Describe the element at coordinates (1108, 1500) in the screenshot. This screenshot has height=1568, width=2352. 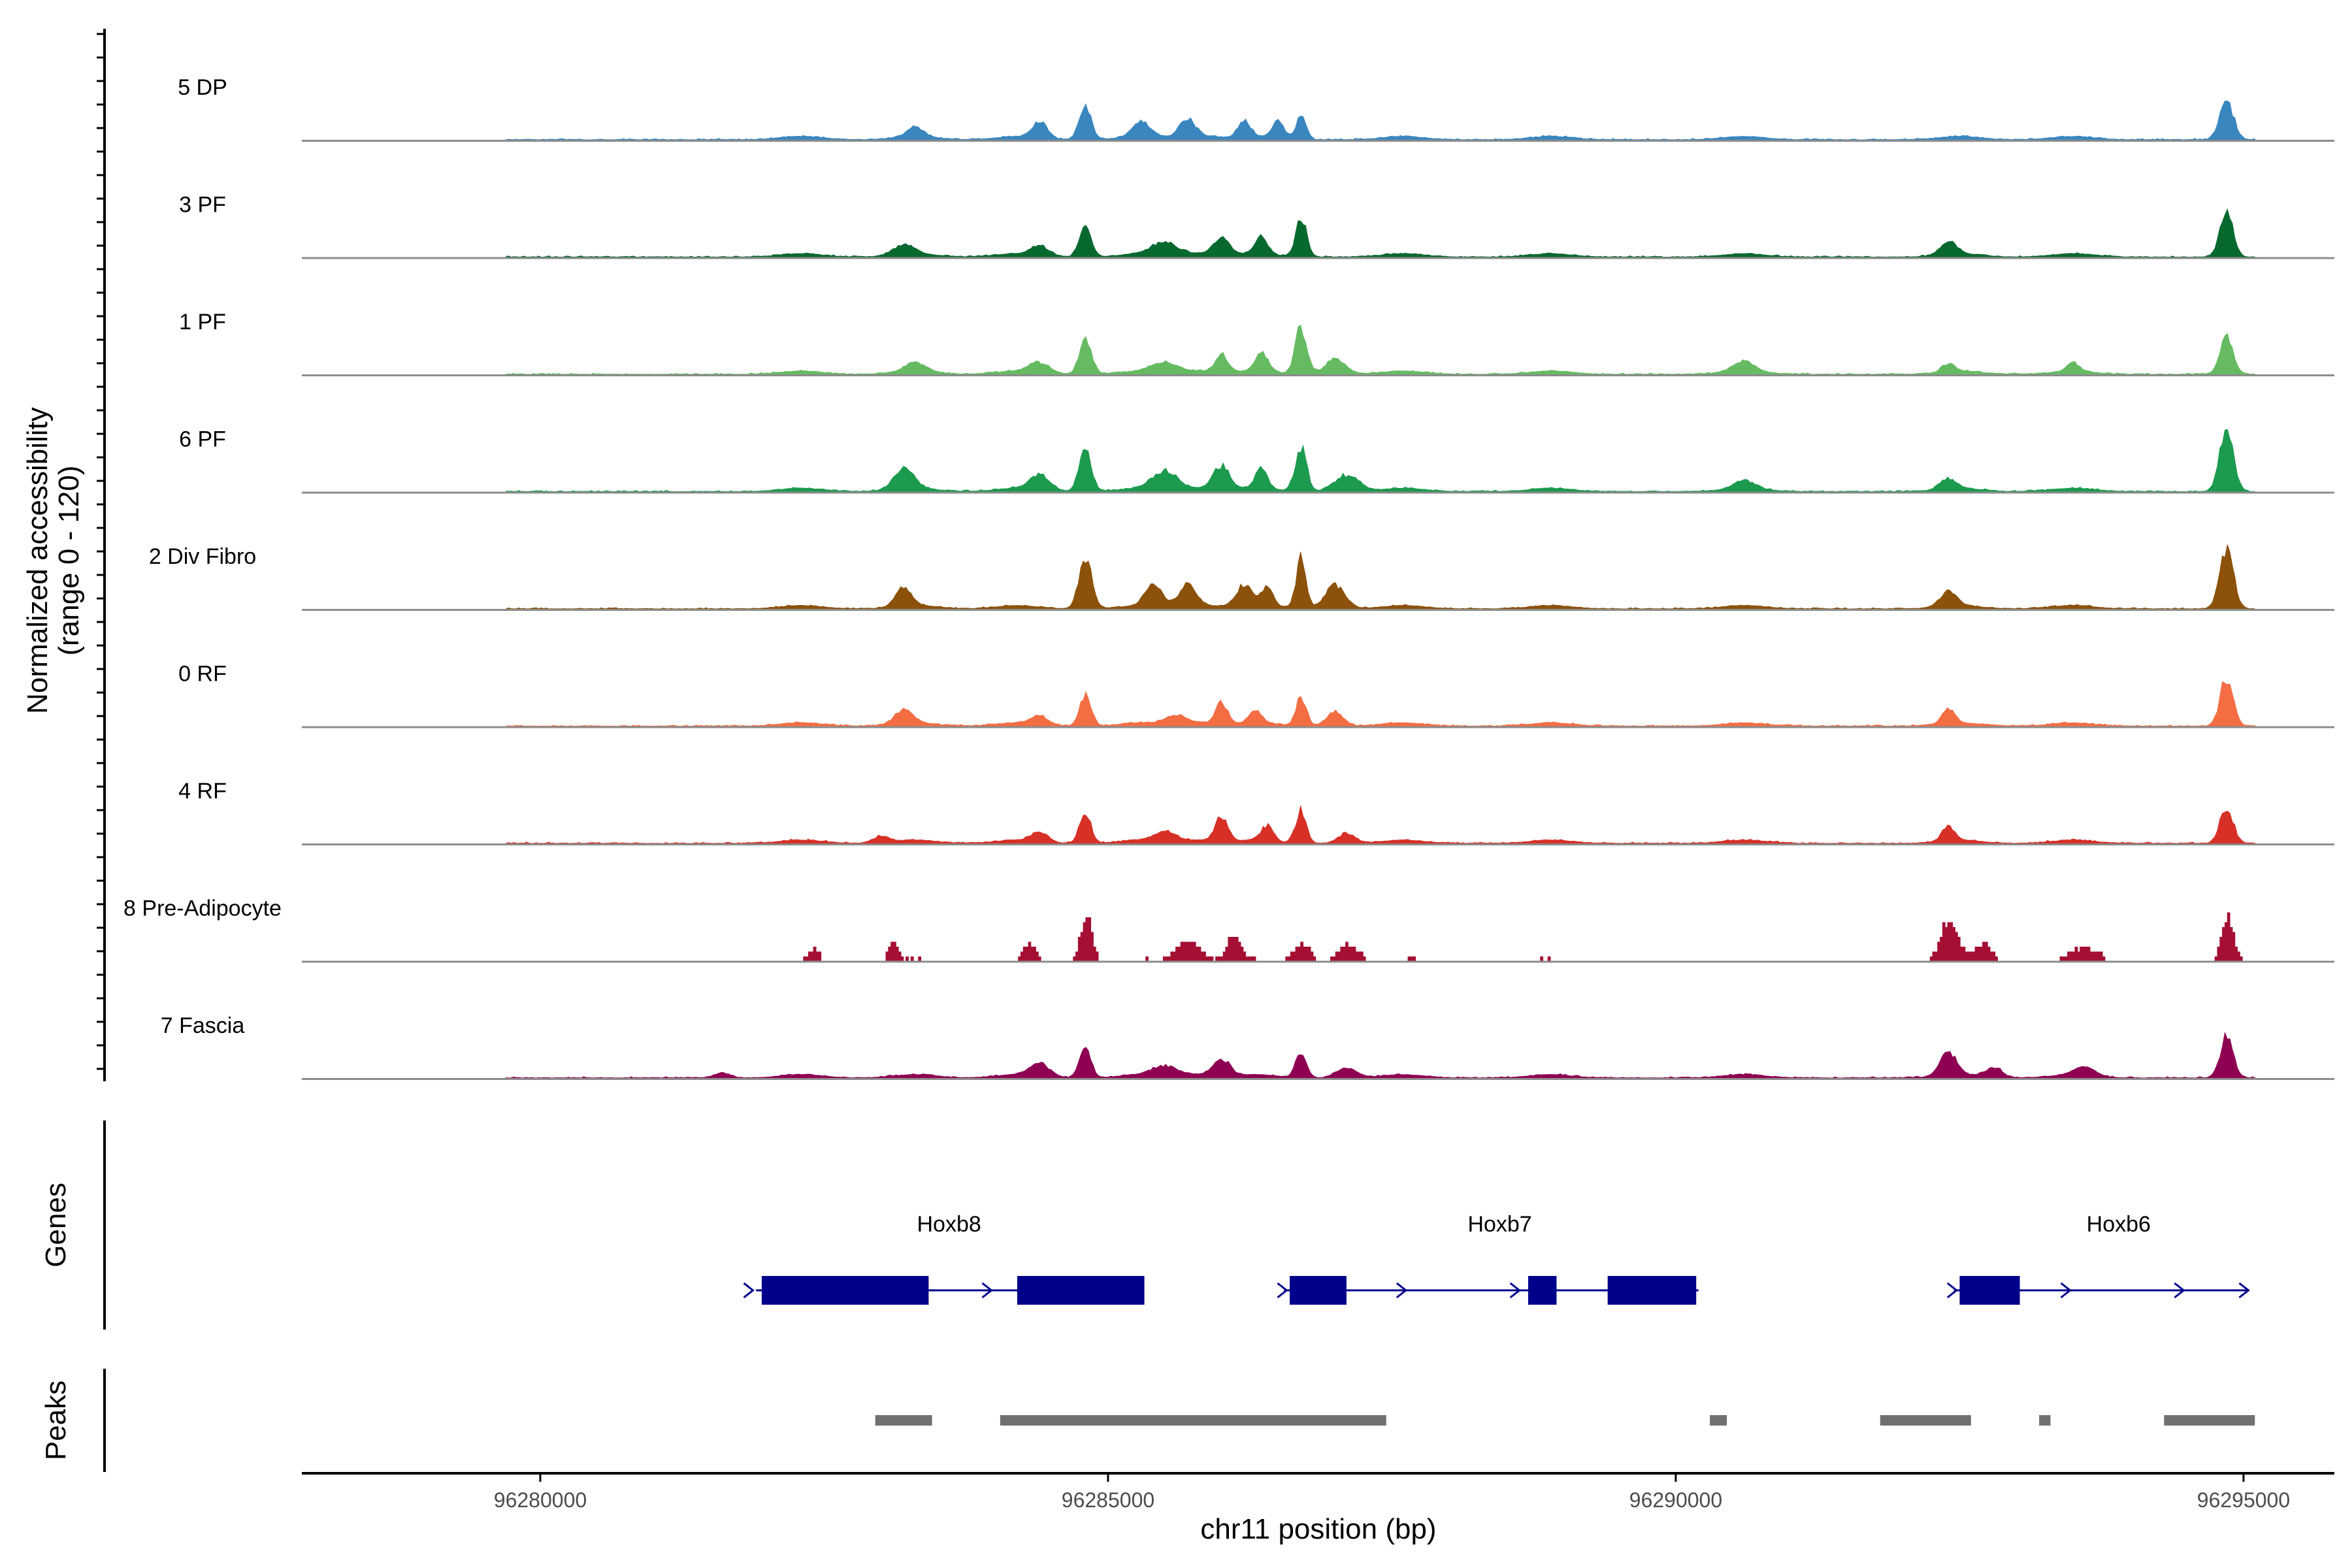
I see `x-tick-label: 96285000` at that location.